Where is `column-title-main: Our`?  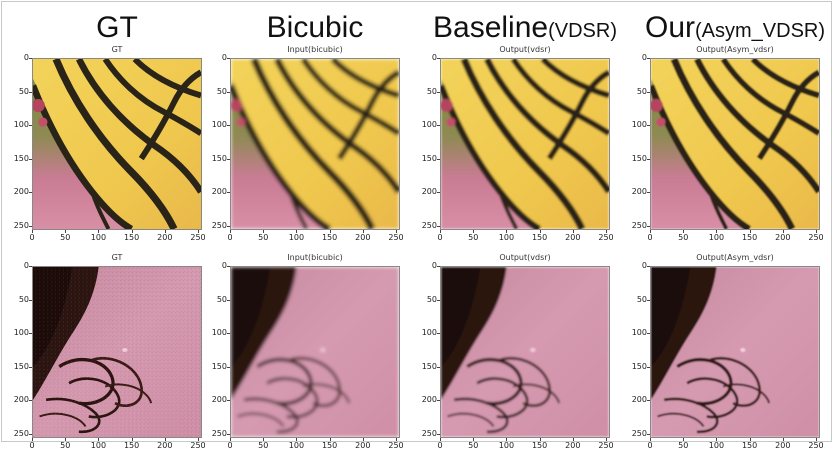 column-title-main: Our is located at coordinates (669, 27).